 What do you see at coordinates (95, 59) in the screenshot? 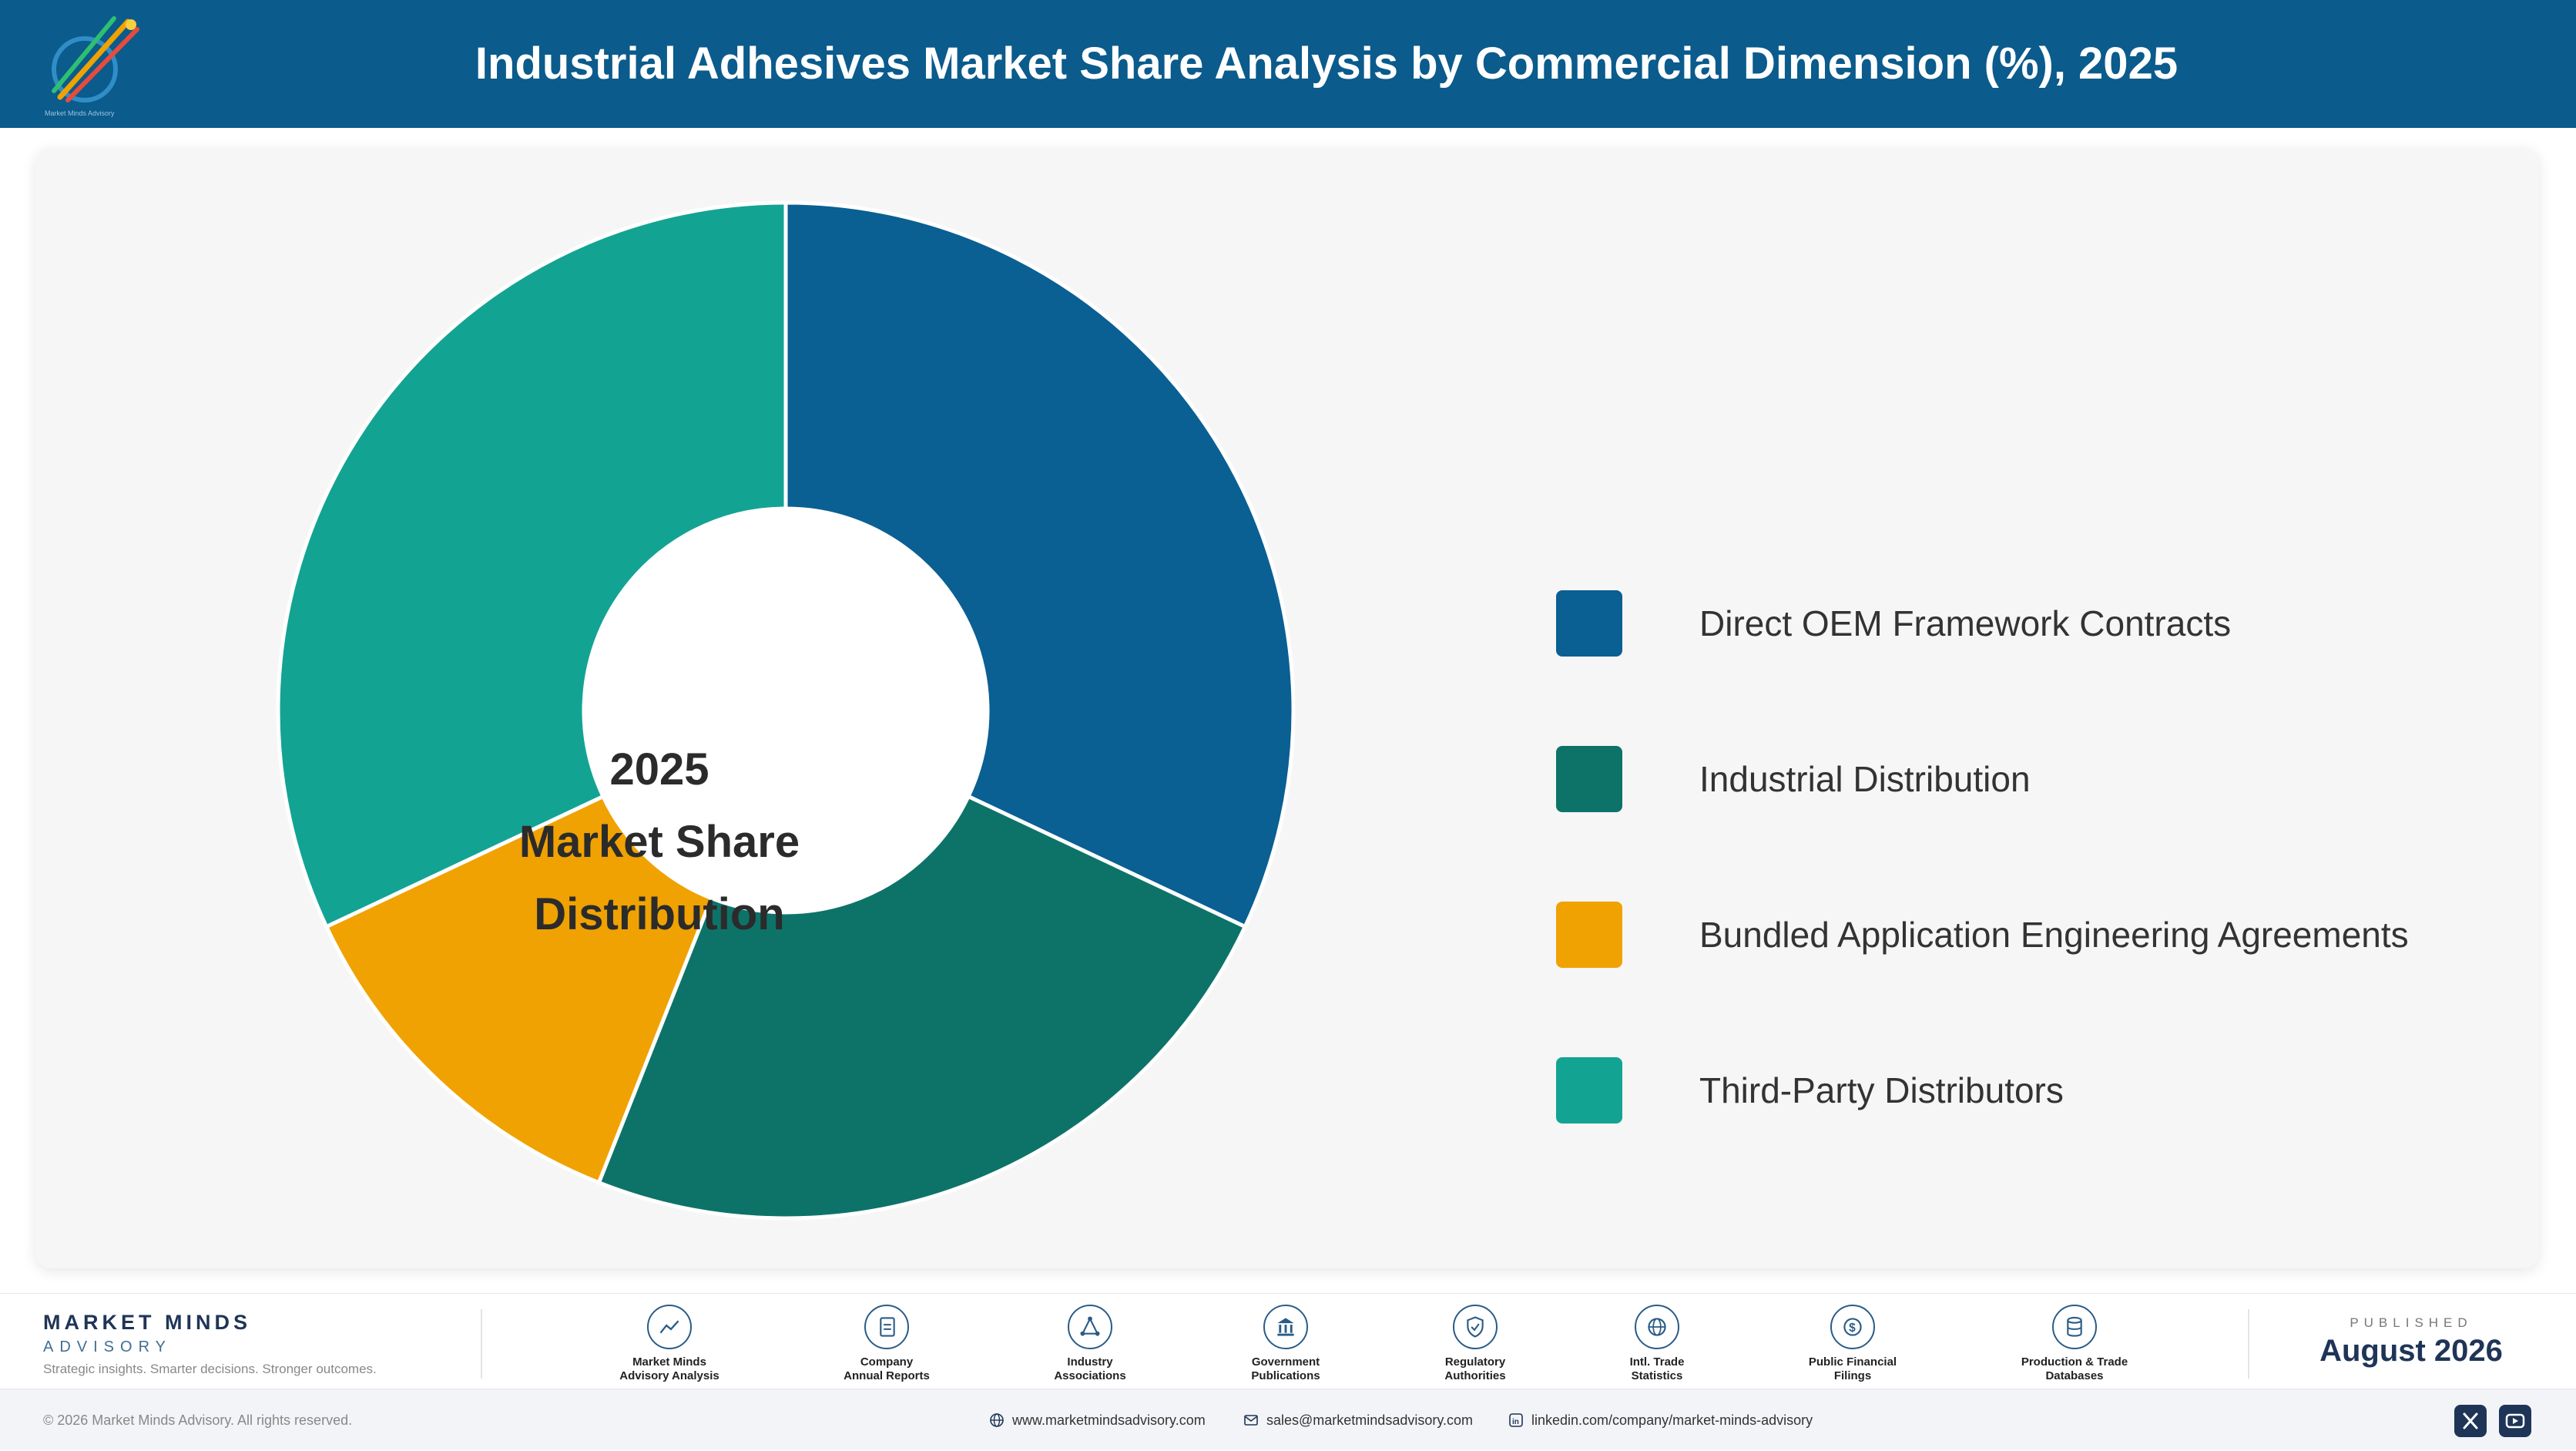
I see `logo-icon` at bounding box center [95, 59].